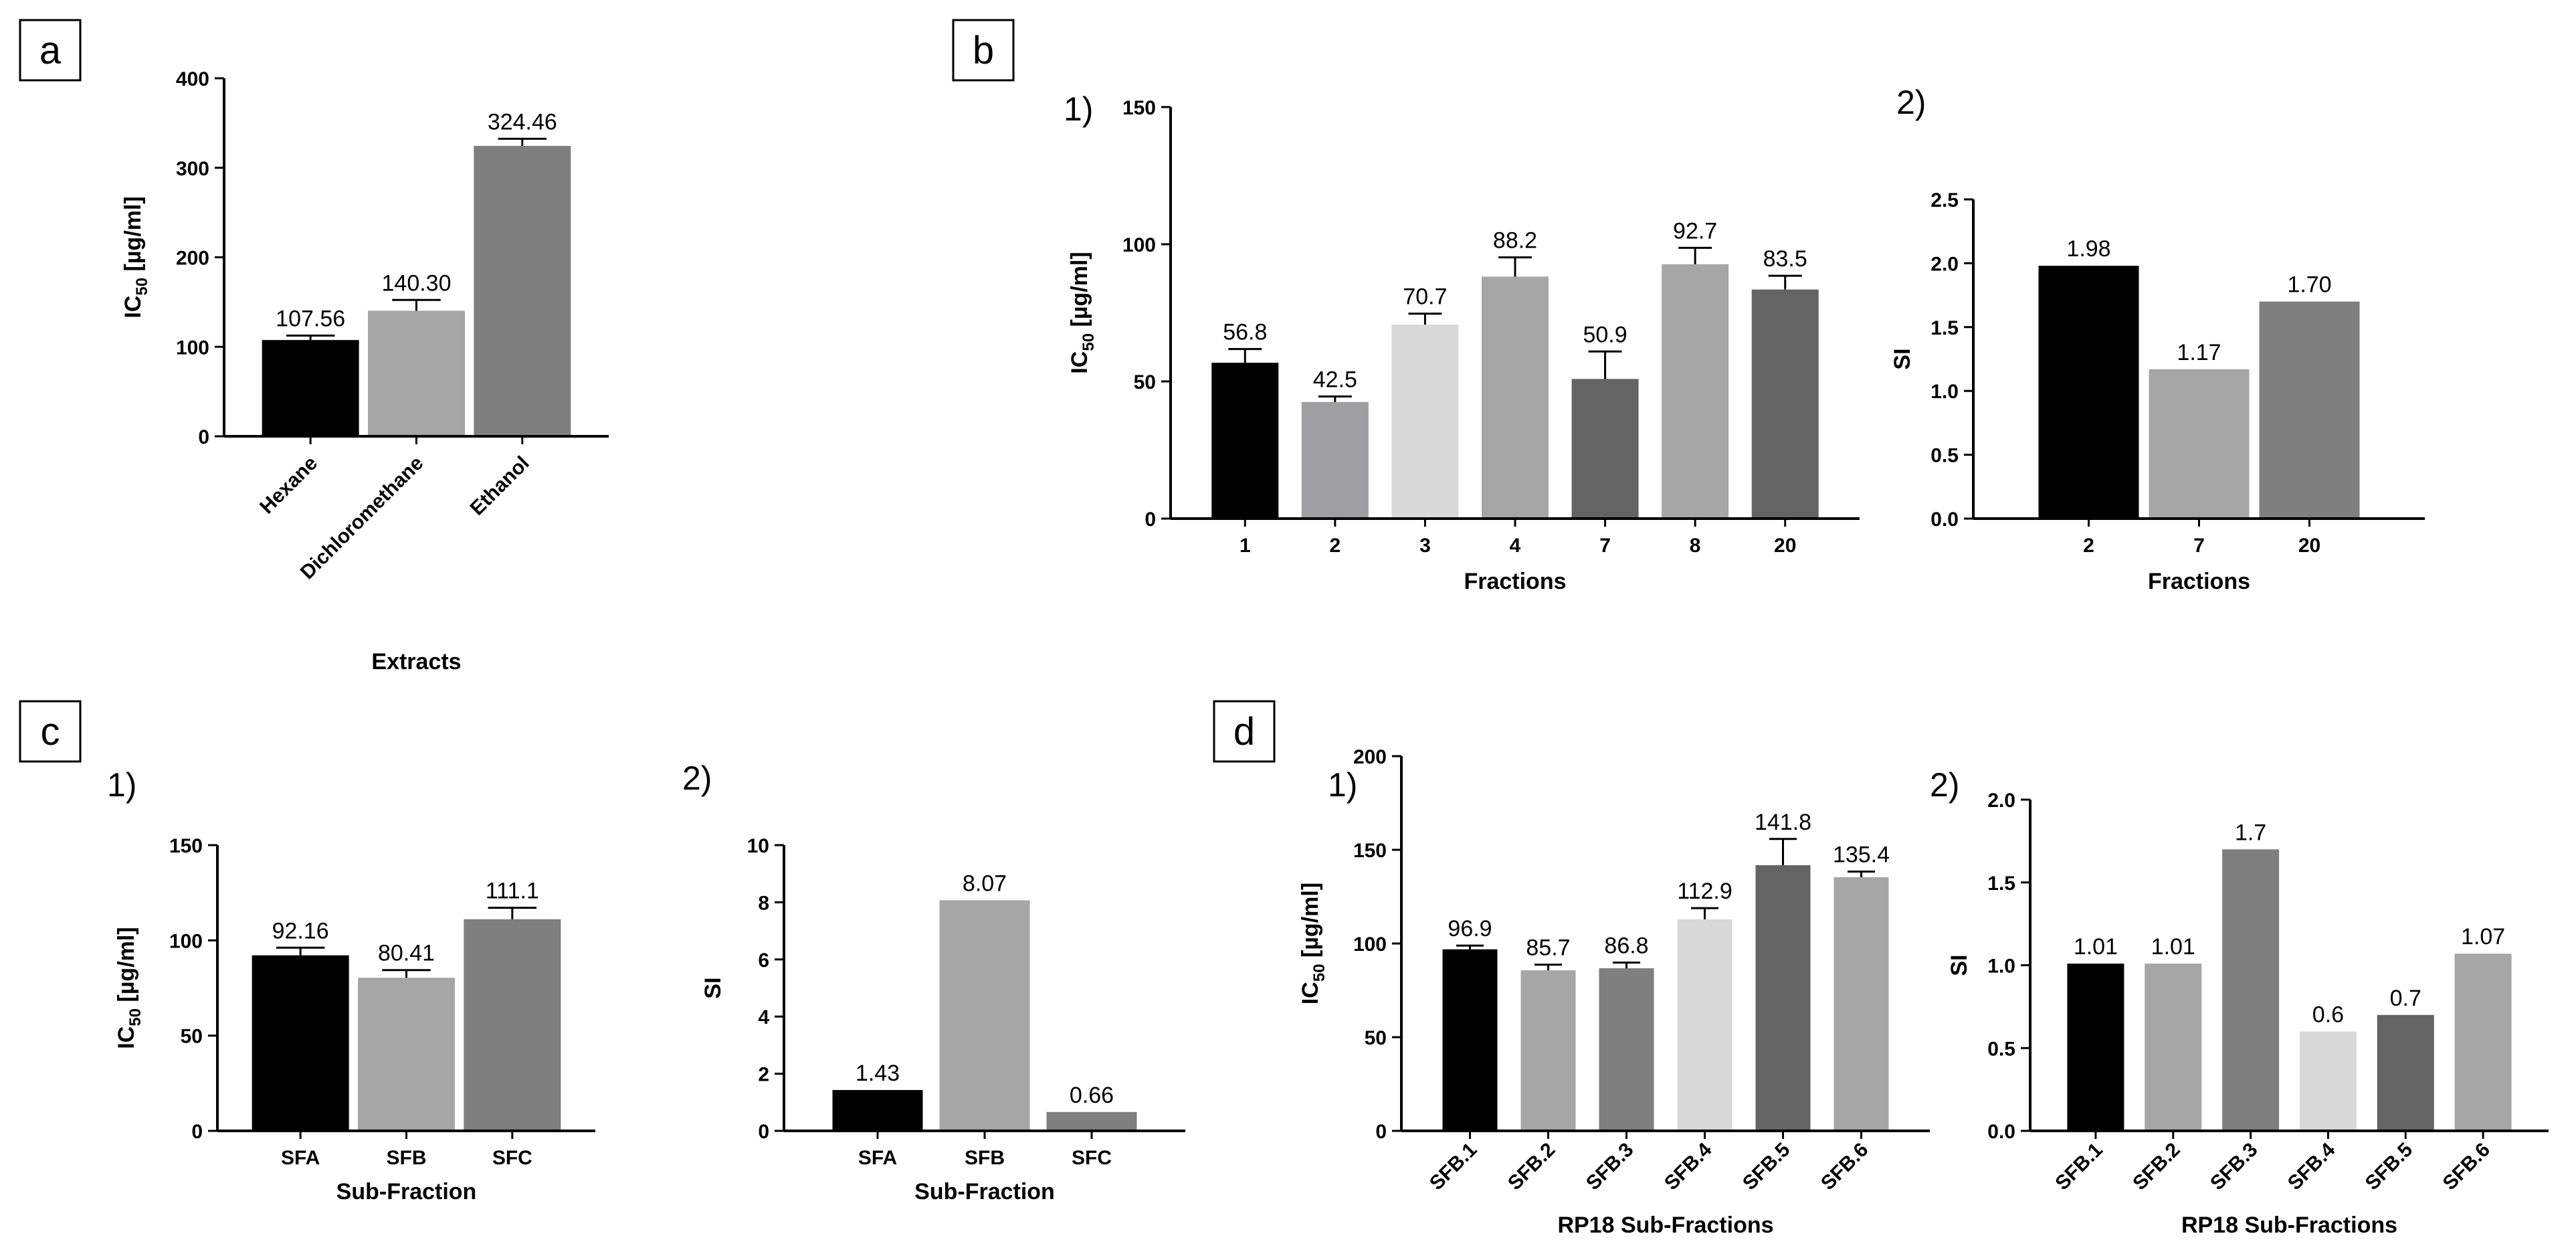  What do you see at coordinates (1335, 546) in the screenshot?
I see `x-tick-label-b1: 2` at bounding box center [1335, 546].